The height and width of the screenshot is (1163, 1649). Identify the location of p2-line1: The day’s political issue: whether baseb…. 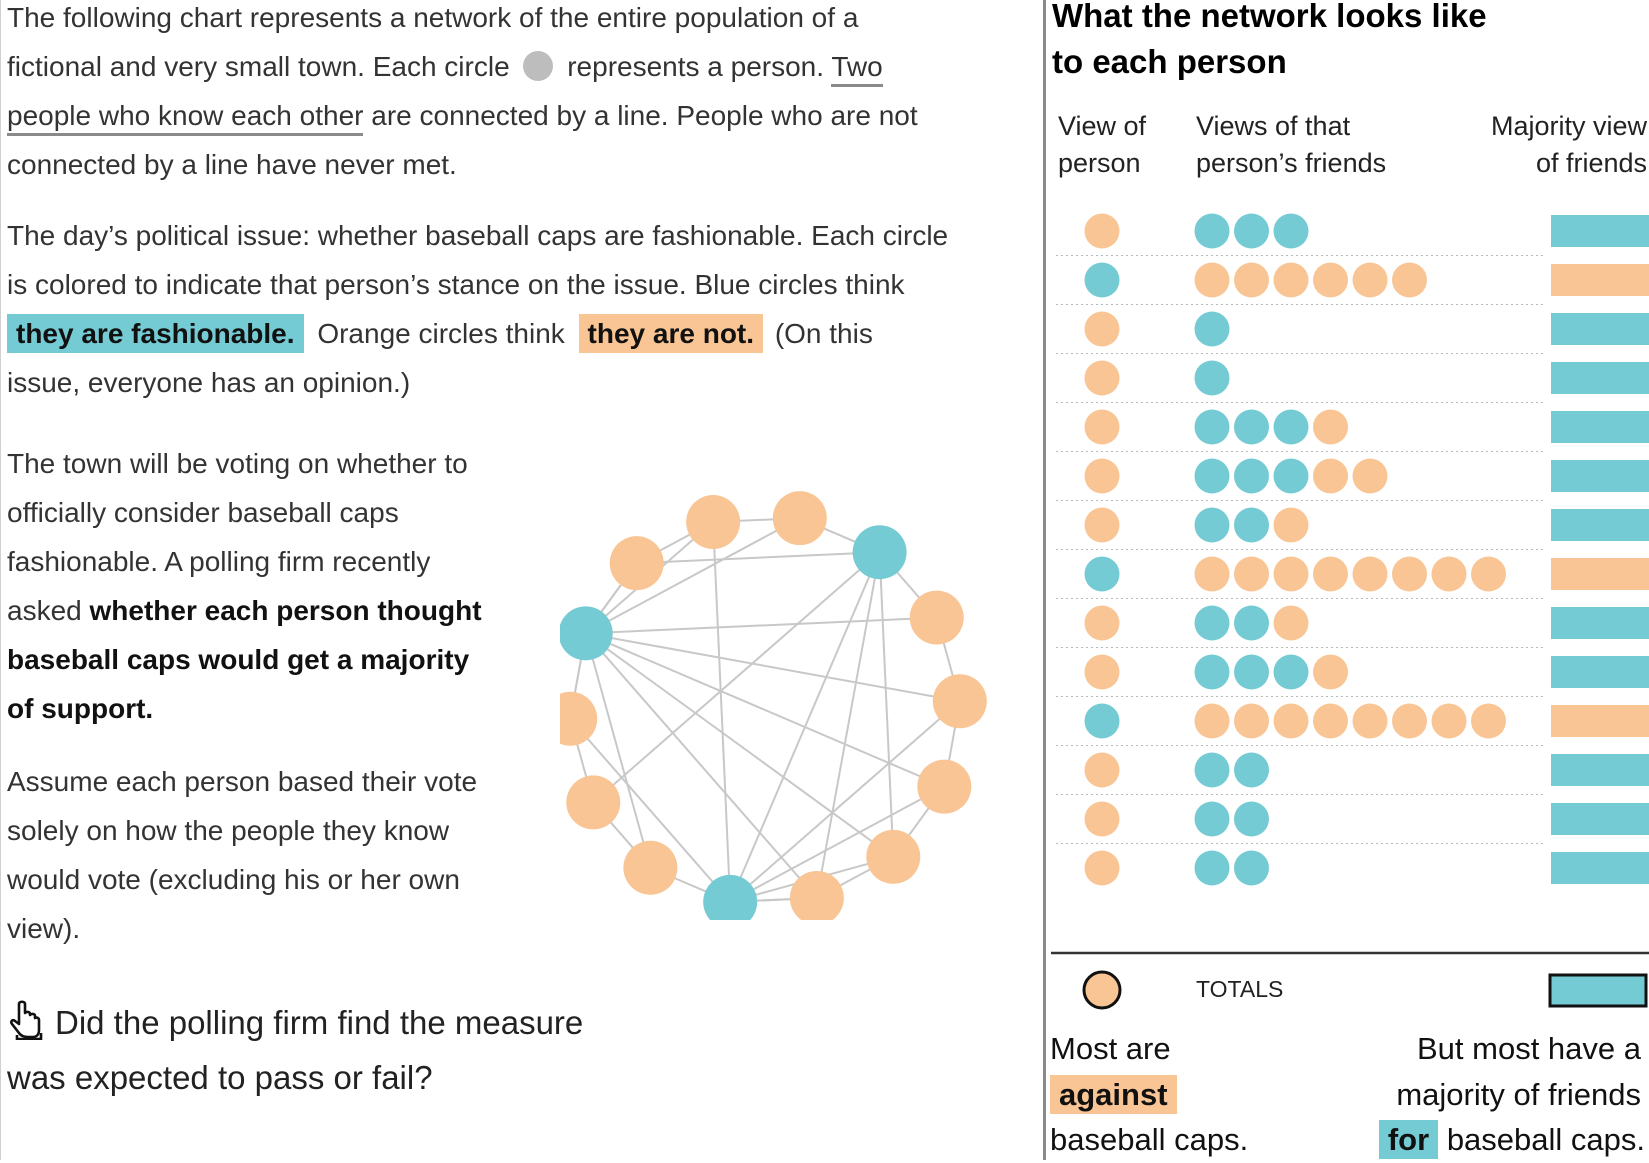
(478, 235).